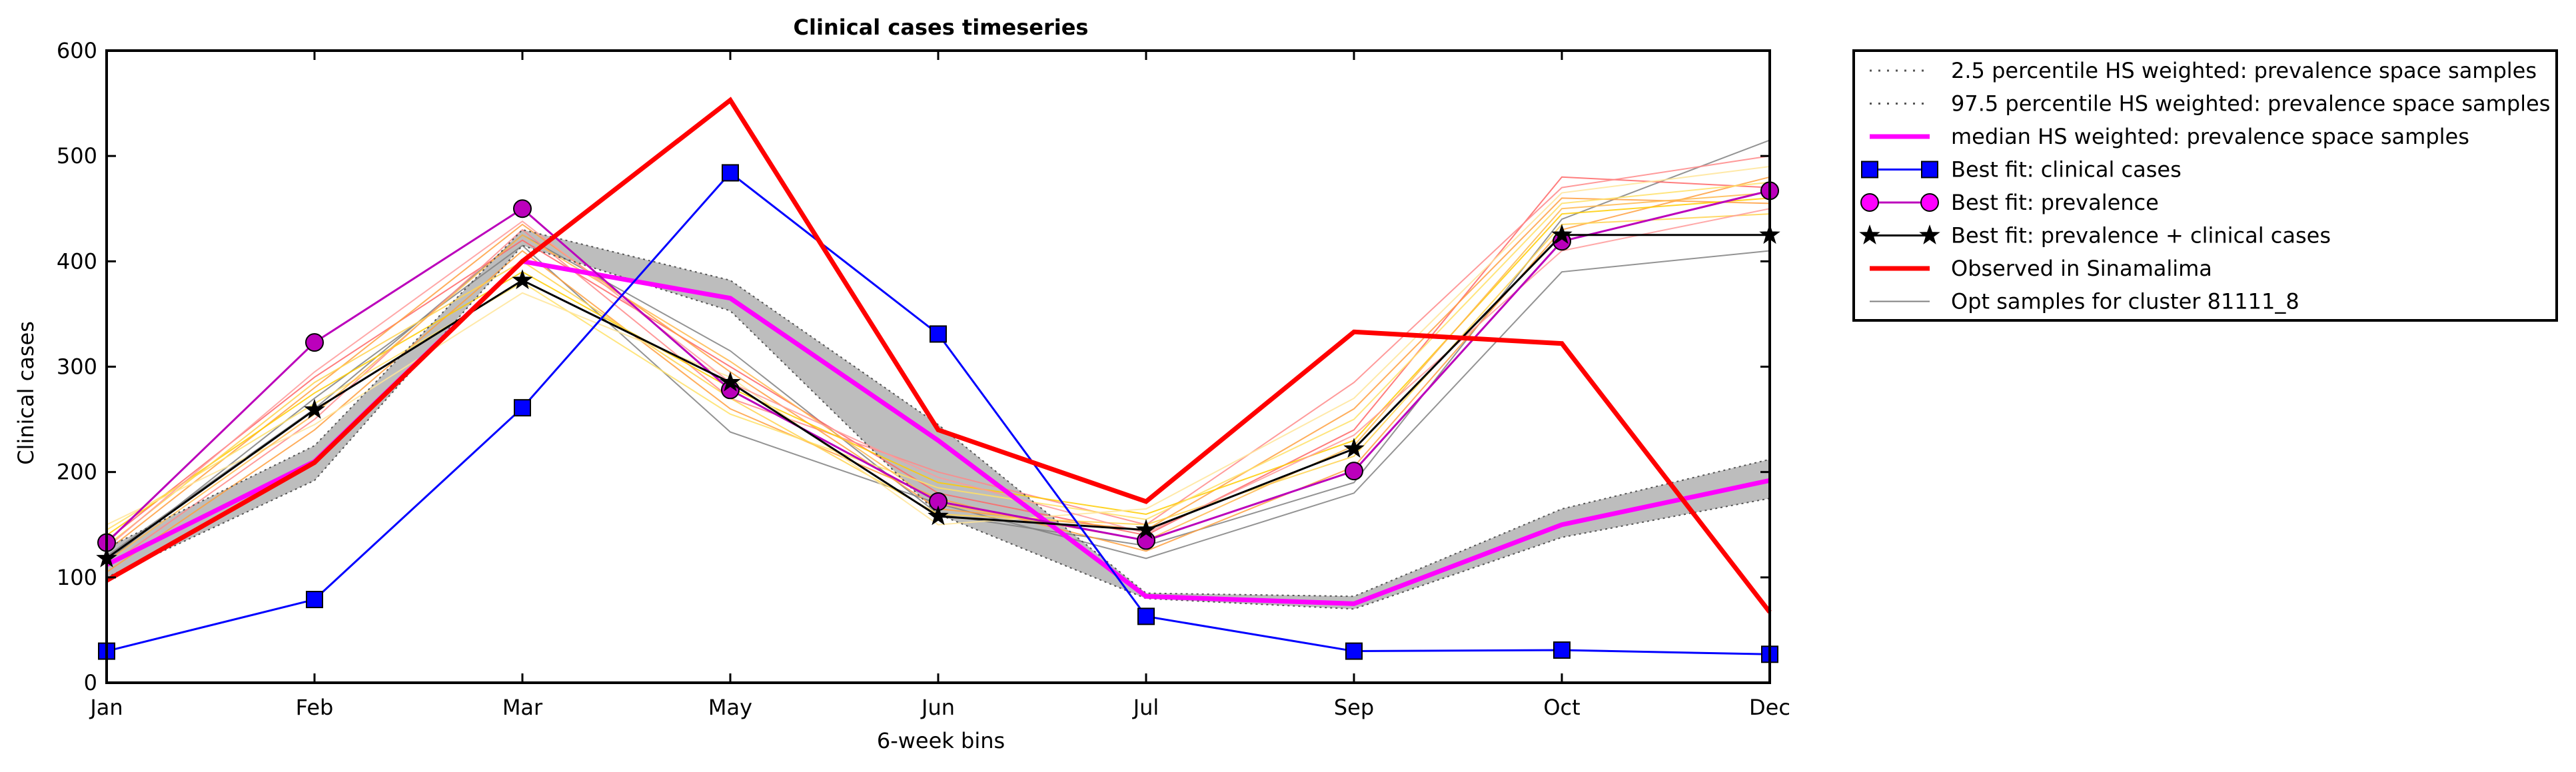 This screenshot has height=772, width=2576. Describe the element at coordinates (315, 707) in the screenshot. I see `x-tick-label: Feb` at that location.